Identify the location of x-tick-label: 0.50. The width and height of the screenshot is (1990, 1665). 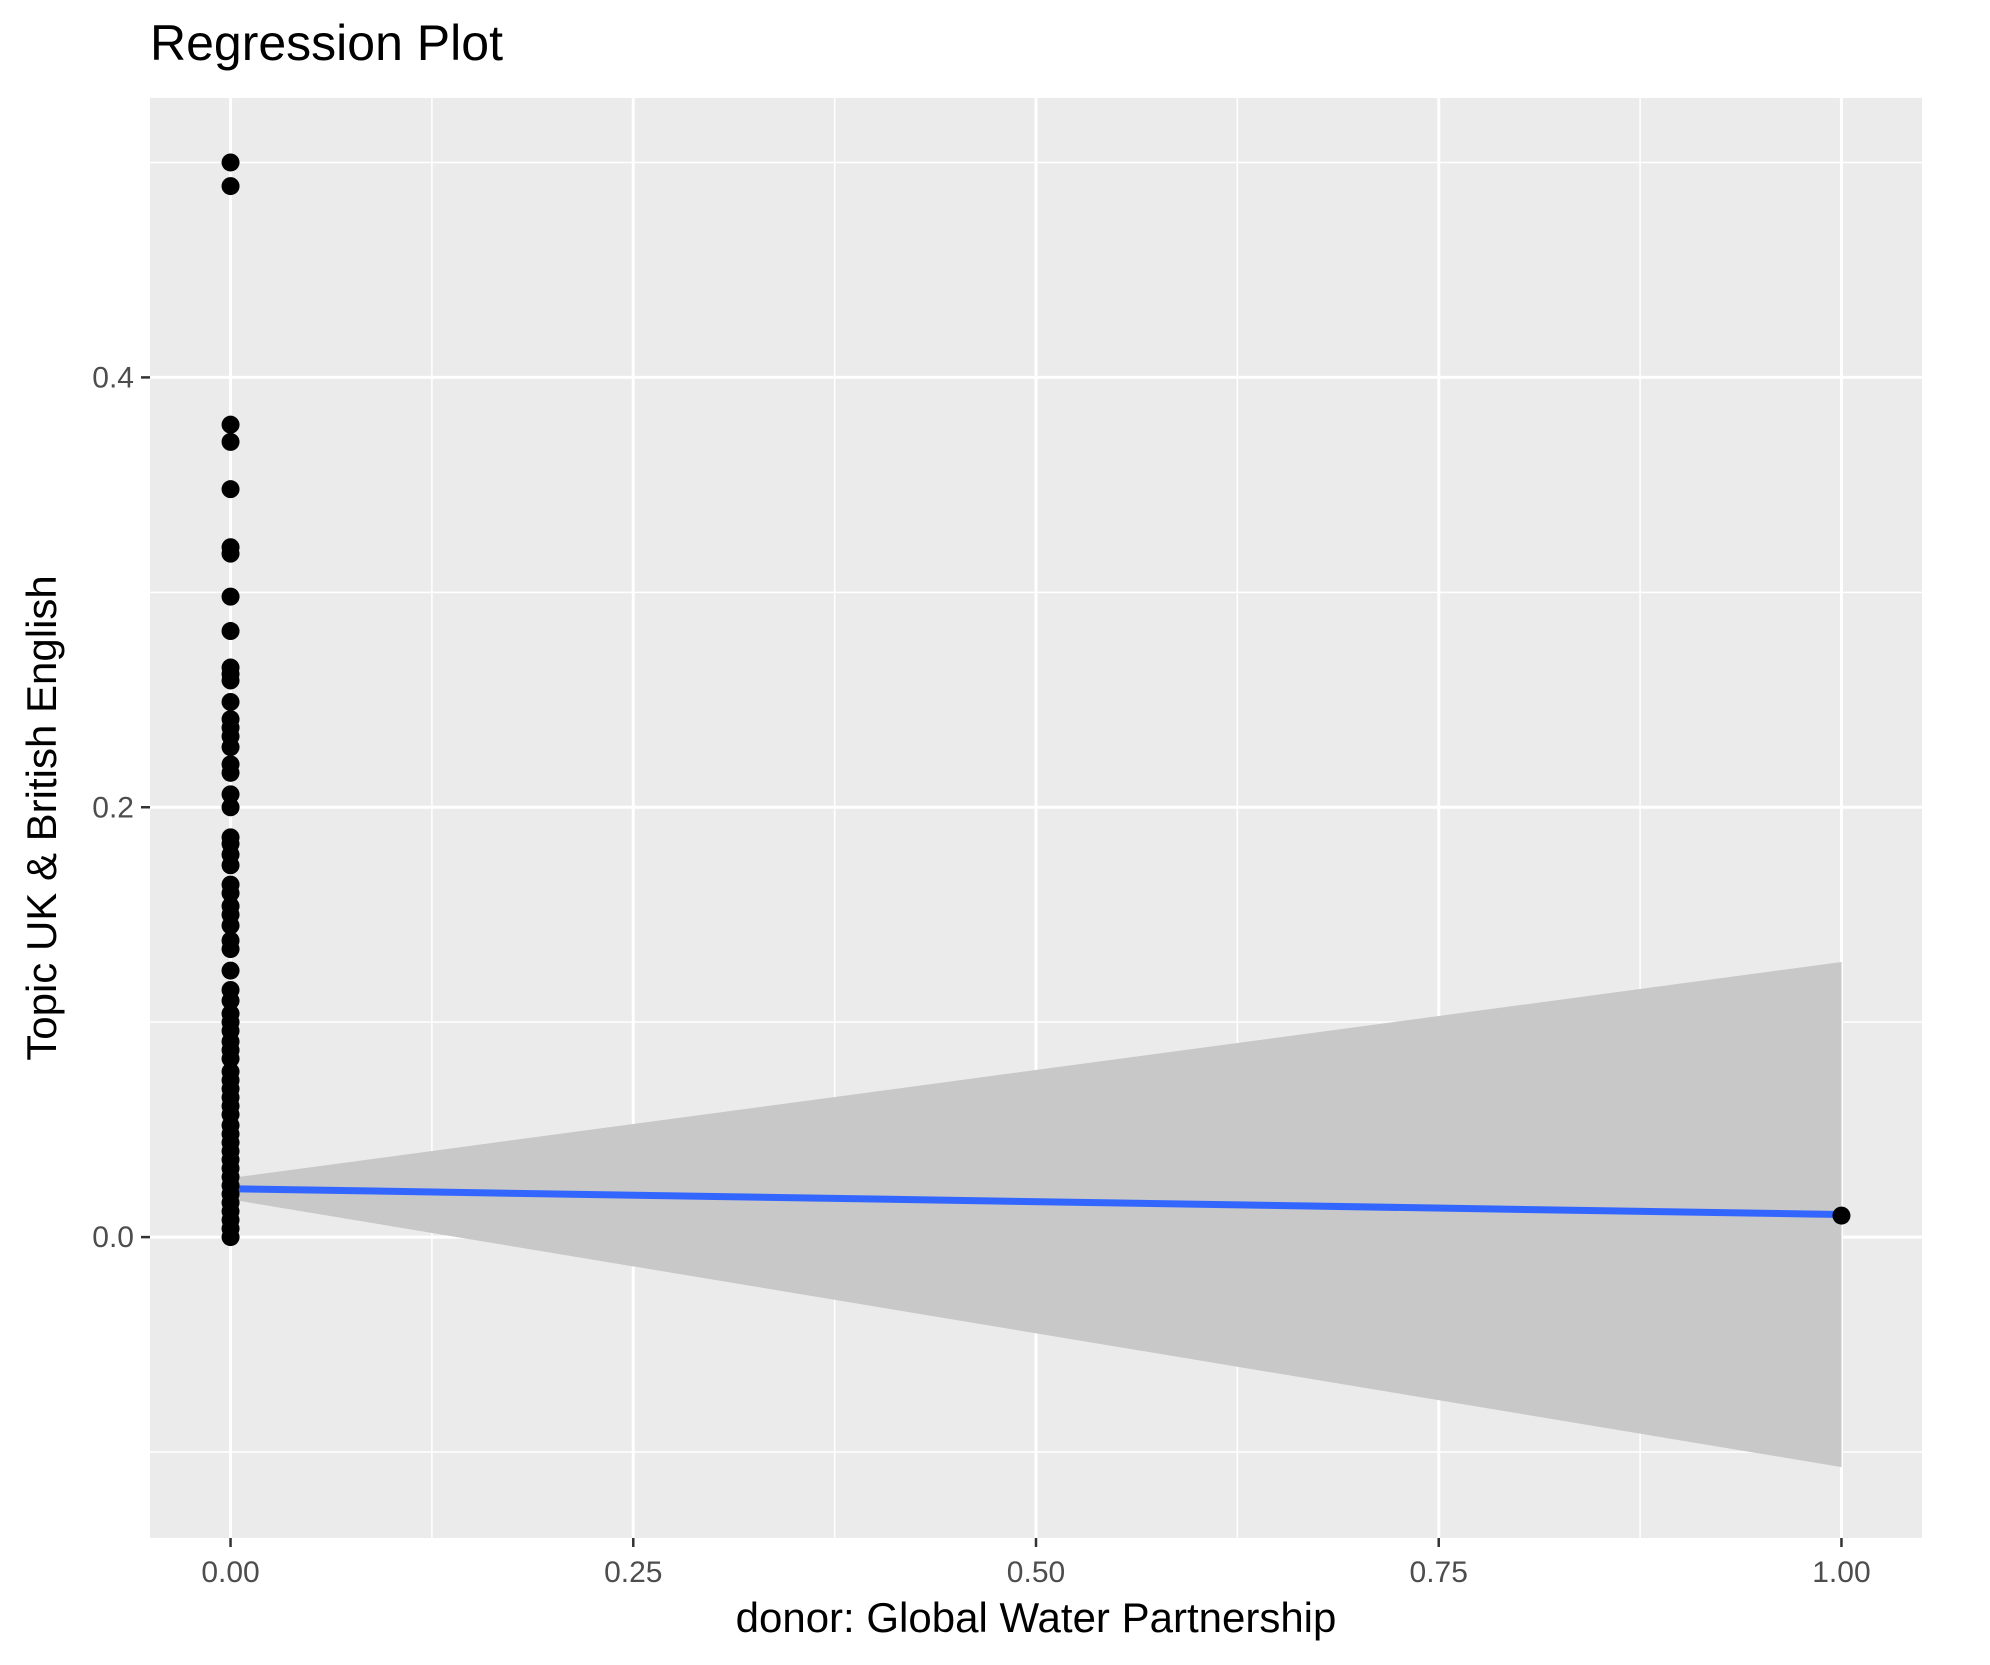
(1036, 1572).